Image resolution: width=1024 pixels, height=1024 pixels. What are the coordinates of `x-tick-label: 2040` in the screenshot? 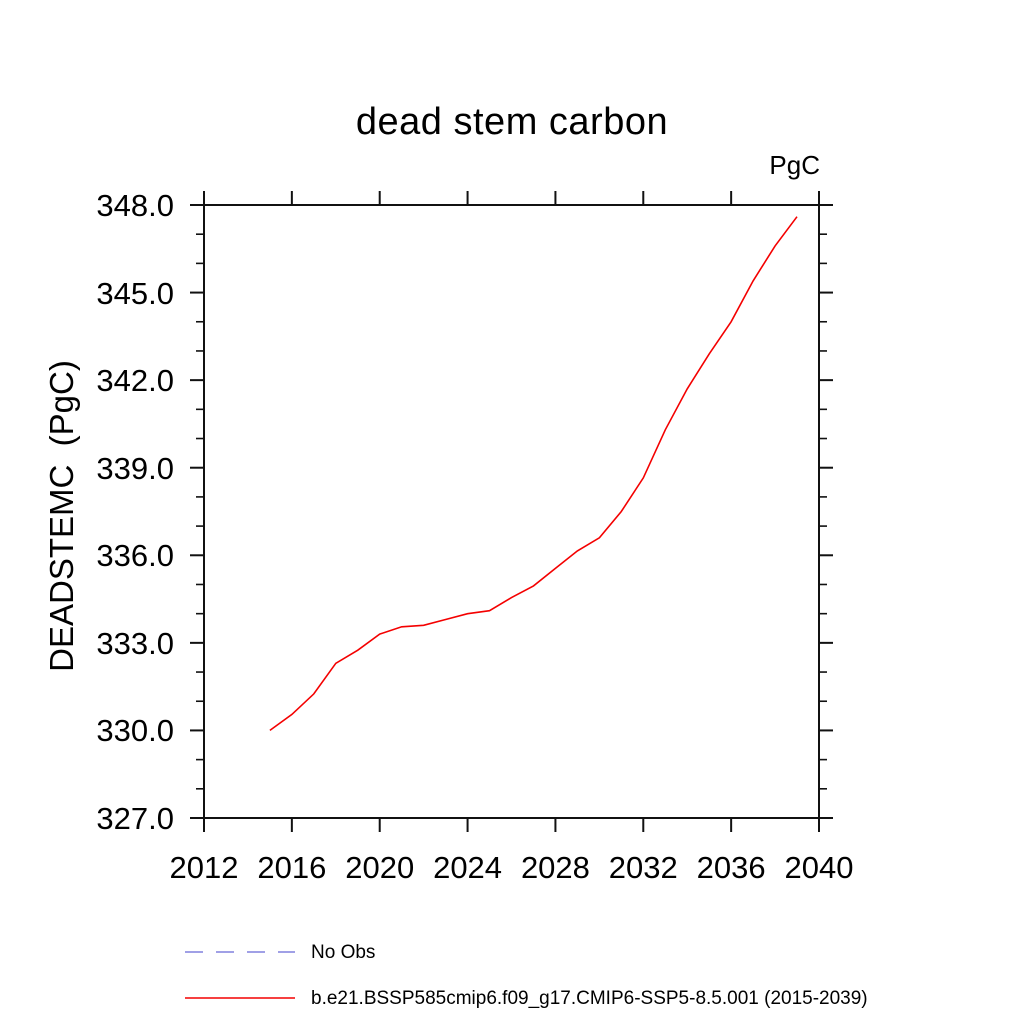 It's located at (819, 867).